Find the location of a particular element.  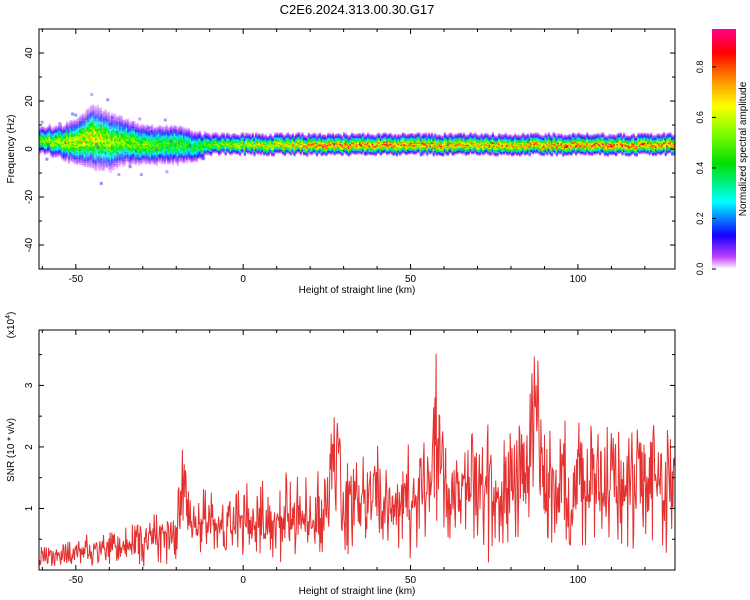

spectrogram-heatmap is located at coordinates (357, 139).